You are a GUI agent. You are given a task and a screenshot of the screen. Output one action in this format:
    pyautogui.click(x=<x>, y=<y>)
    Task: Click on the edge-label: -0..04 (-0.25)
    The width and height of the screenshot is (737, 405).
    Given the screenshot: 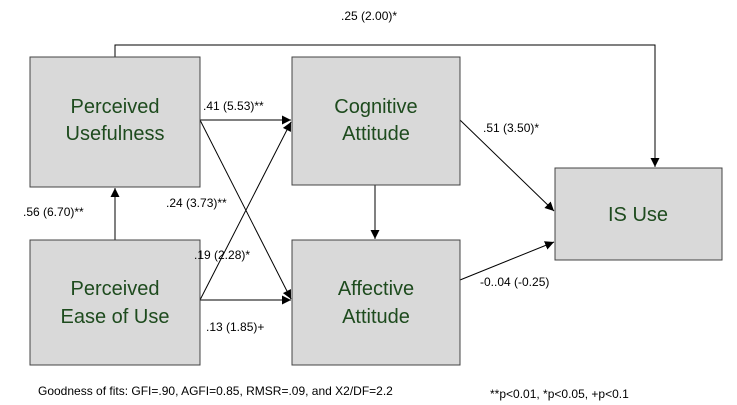 What is the action you would take?
    pyautogui.click(x=514, y=282)
    